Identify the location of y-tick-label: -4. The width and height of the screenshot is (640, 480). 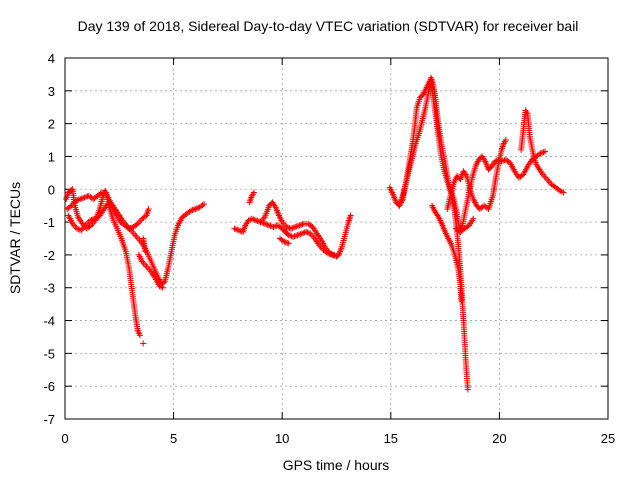
(49, 321).